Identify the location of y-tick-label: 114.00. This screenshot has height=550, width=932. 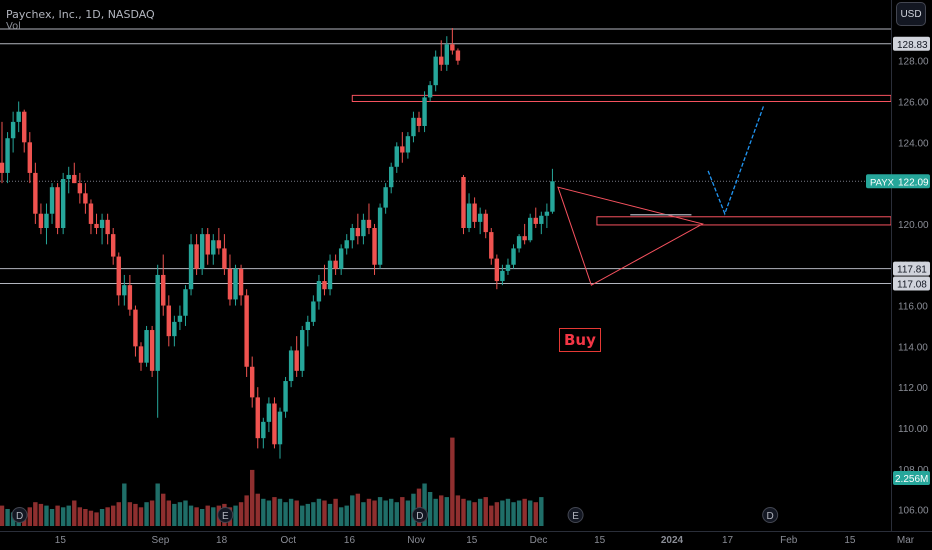
(913, 347).